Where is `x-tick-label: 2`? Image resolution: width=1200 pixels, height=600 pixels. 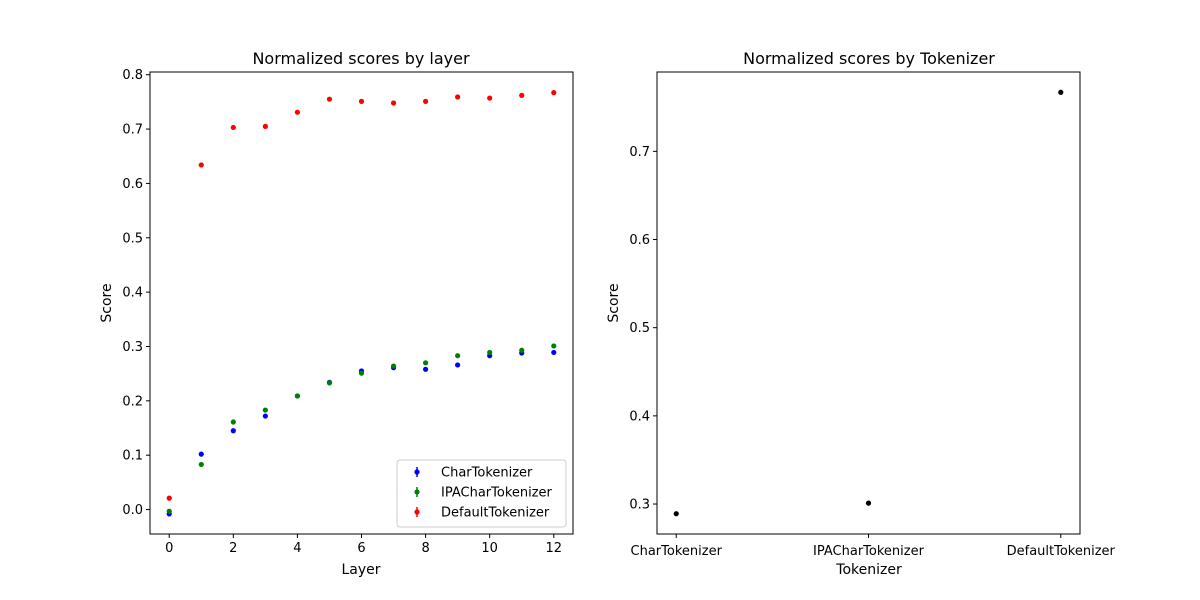 x-tick-label: 2 is located at coordinates (233, 548).